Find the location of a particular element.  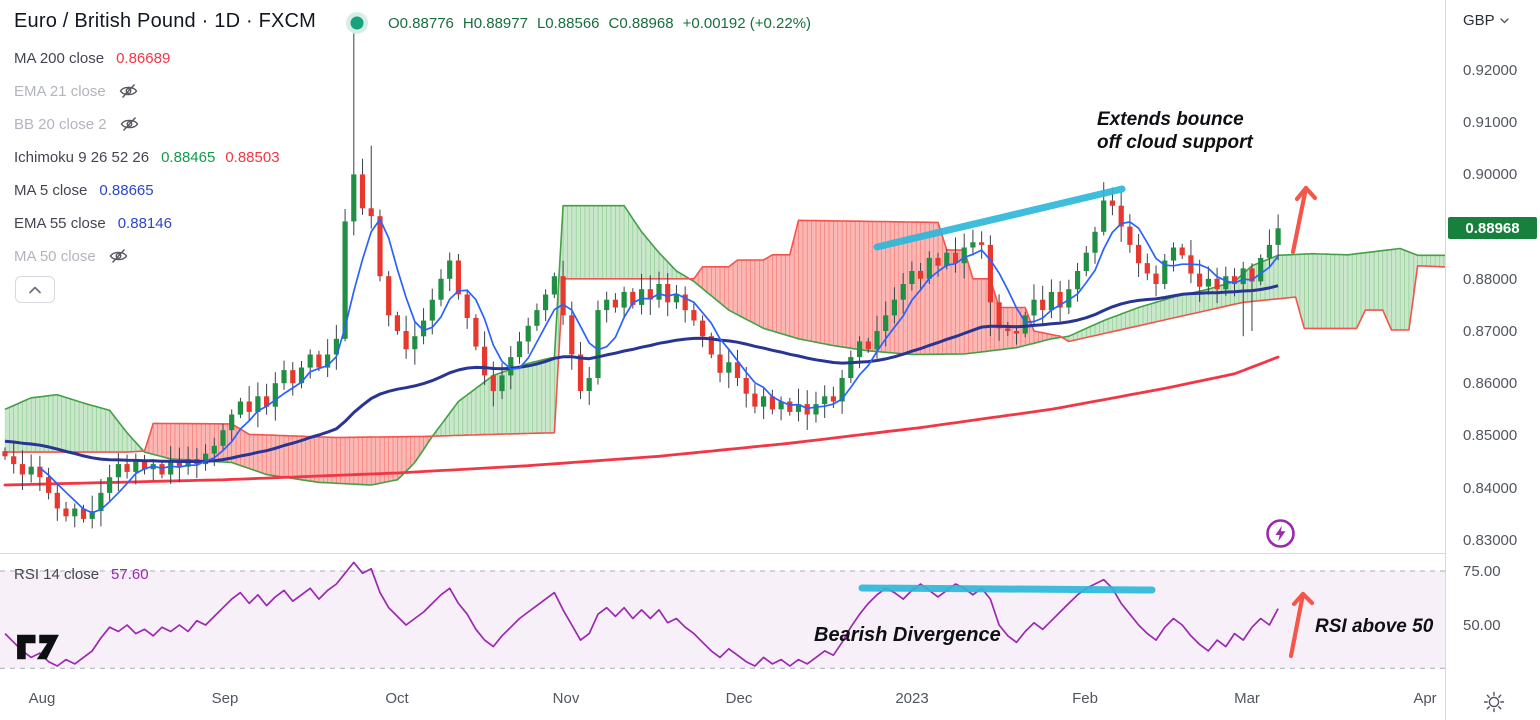

rsi-legend-row: RSI 14 close 57.60 is located at coordinates (81, 574).